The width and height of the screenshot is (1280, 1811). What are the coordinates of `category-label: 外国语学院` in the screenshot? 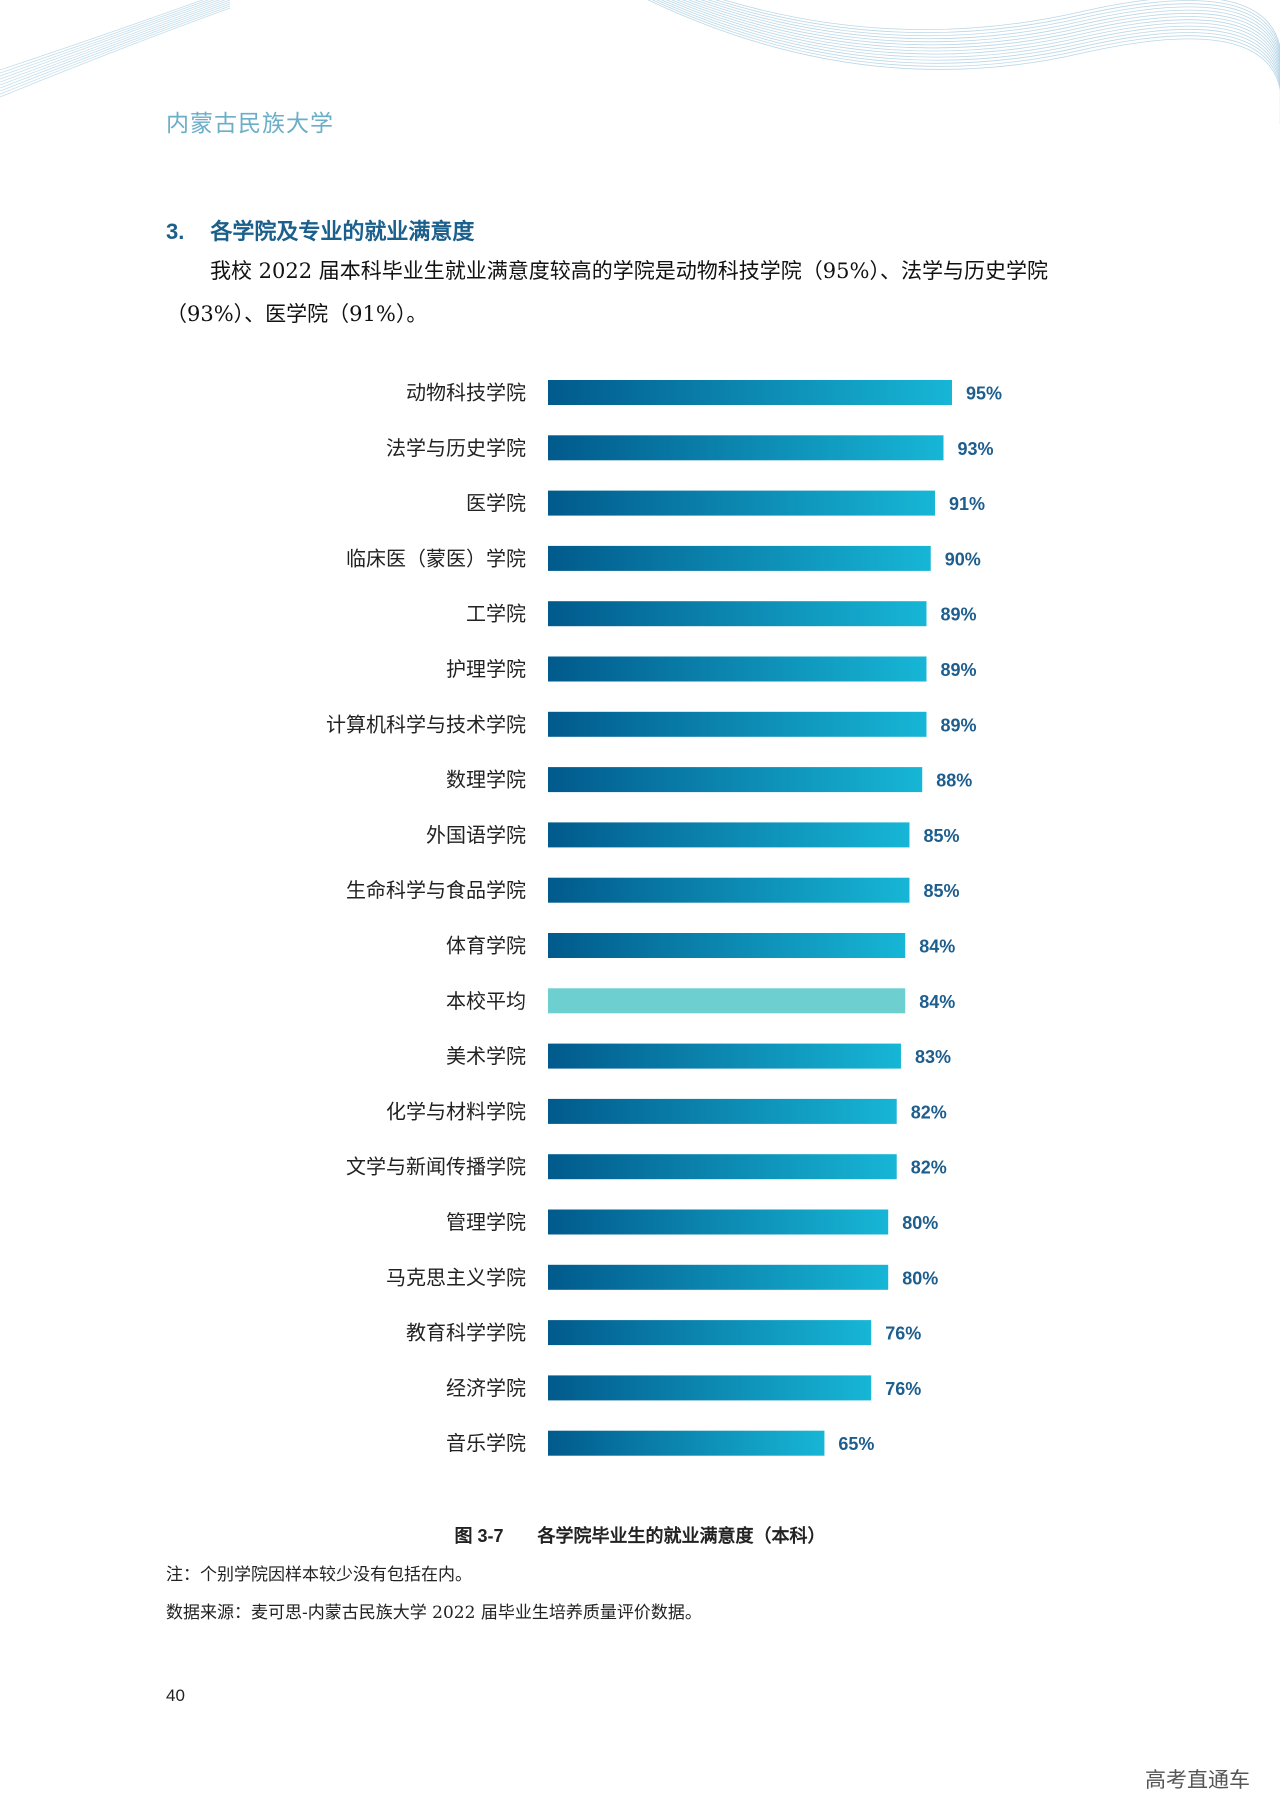 It's located at (476, 835).